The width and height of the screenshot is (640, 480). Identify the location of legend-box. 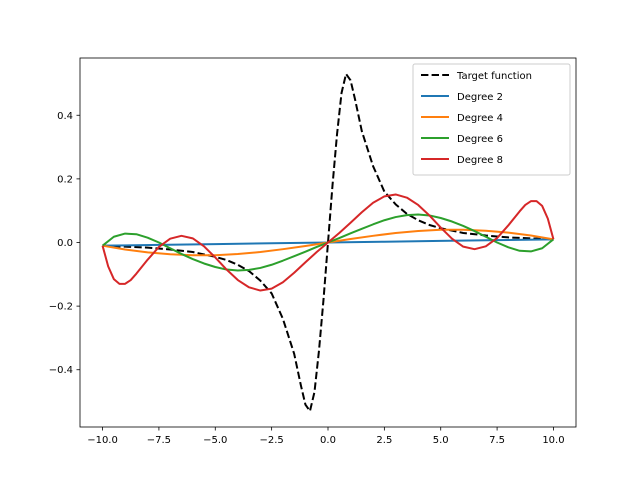
(491, 119).